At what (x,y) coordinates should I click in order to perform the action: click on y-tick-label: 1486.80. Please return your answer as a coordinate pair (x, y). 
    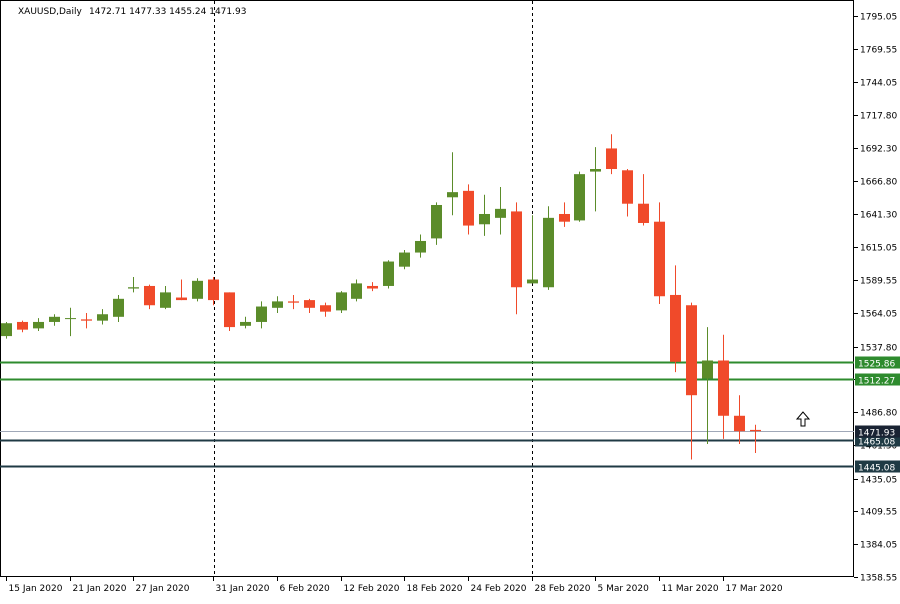
    Looking at the image, I should click on (878, 414).